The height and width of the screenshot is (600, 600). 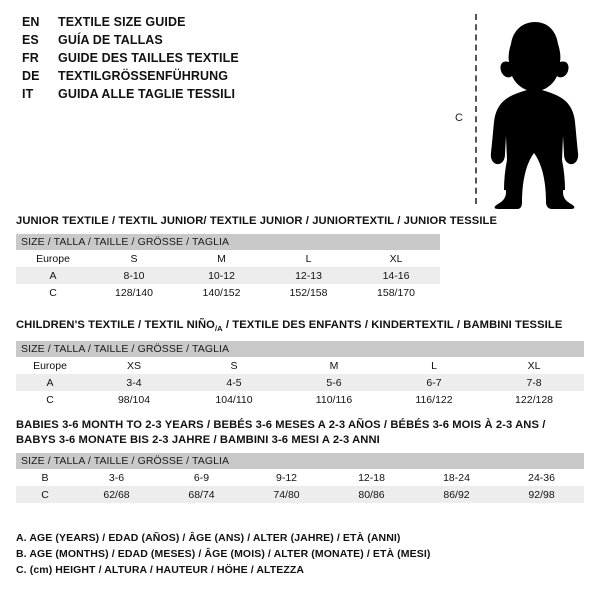 What do you see at coordinates (542, 494) in the screenshot?
I see `cell: 92/98` at bounding box center [542, 494].